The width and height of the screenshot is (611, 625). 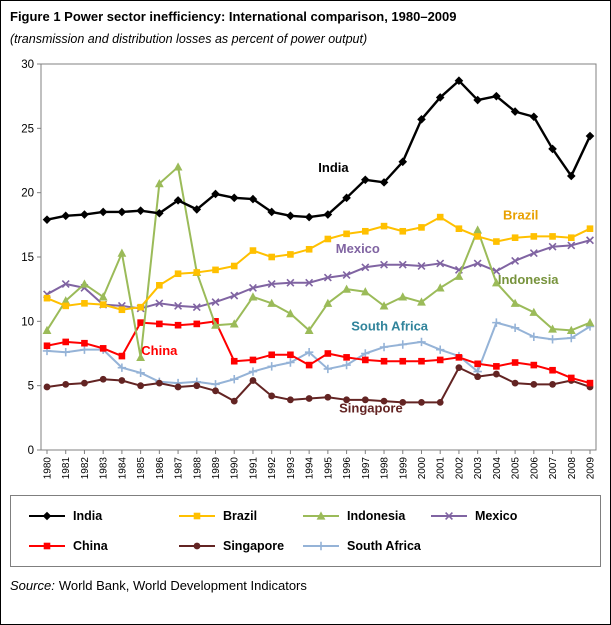 What do you see at coordinates (449, 516) in the screenshot?
I see `x-legend-marker-icon` at bounding box center [449, 516].